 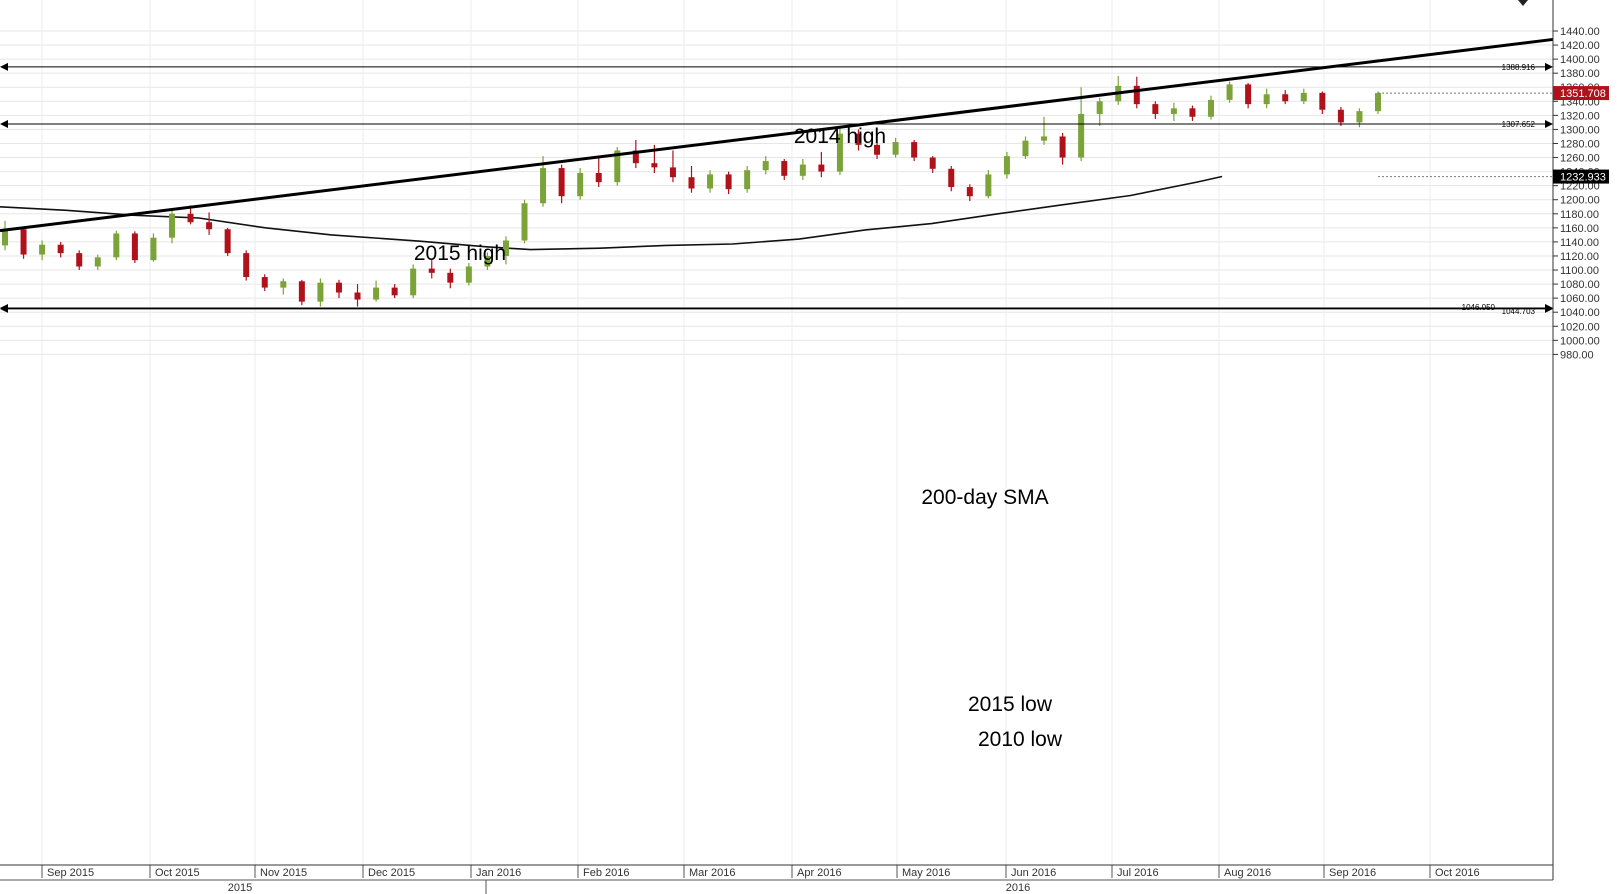 What do you see at coordinates (1579, 271) in the screenshot?
I see `y-tick-label: 1100.00` at bounding box center [1579, 271].